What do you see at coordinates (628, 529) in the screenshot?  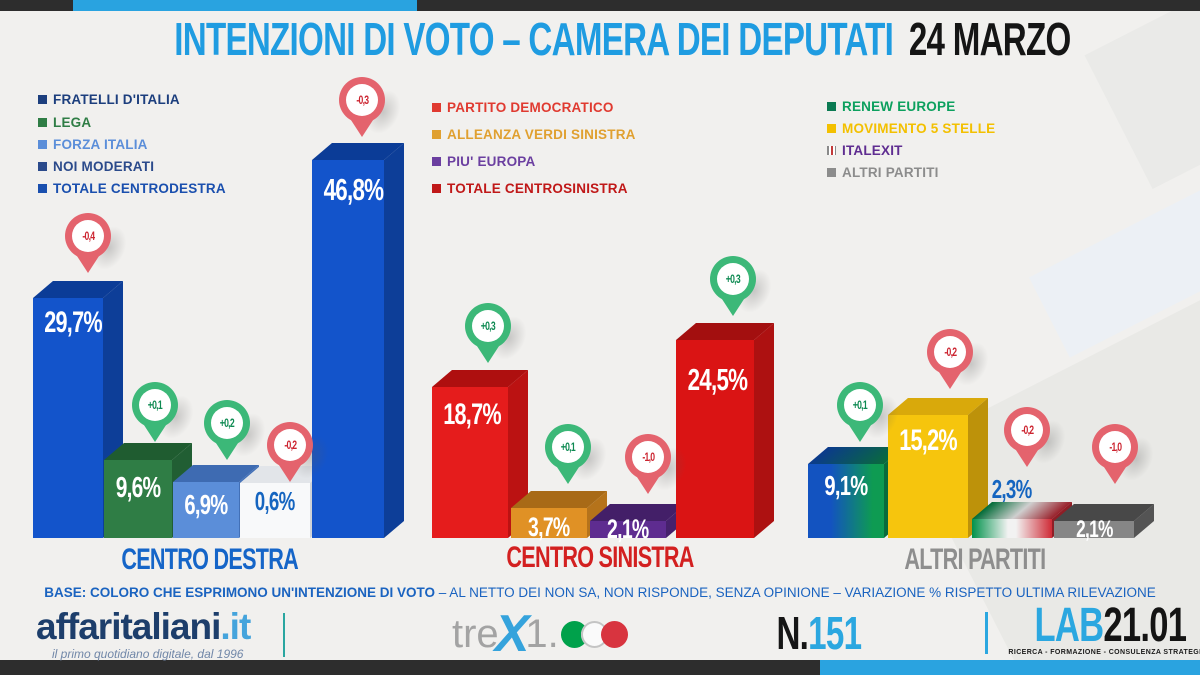 I see `value-piu-europa: 2,1%` at bounding box center [628, 529].